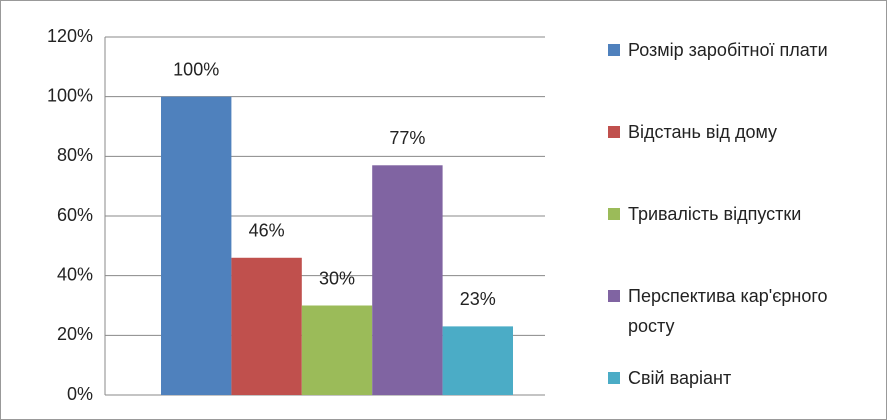  Describe the element at coordinates (70, 95) in the screenshot. I see `y-tick-label: 100%` at that location.